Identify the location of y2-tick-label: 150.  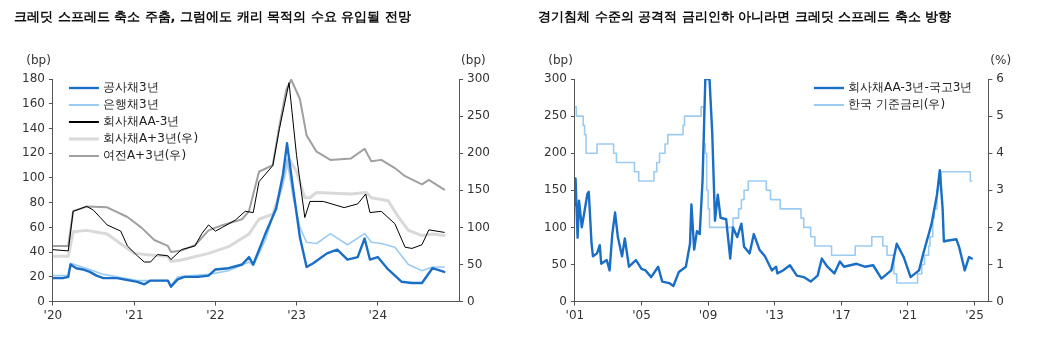
(478, 189).